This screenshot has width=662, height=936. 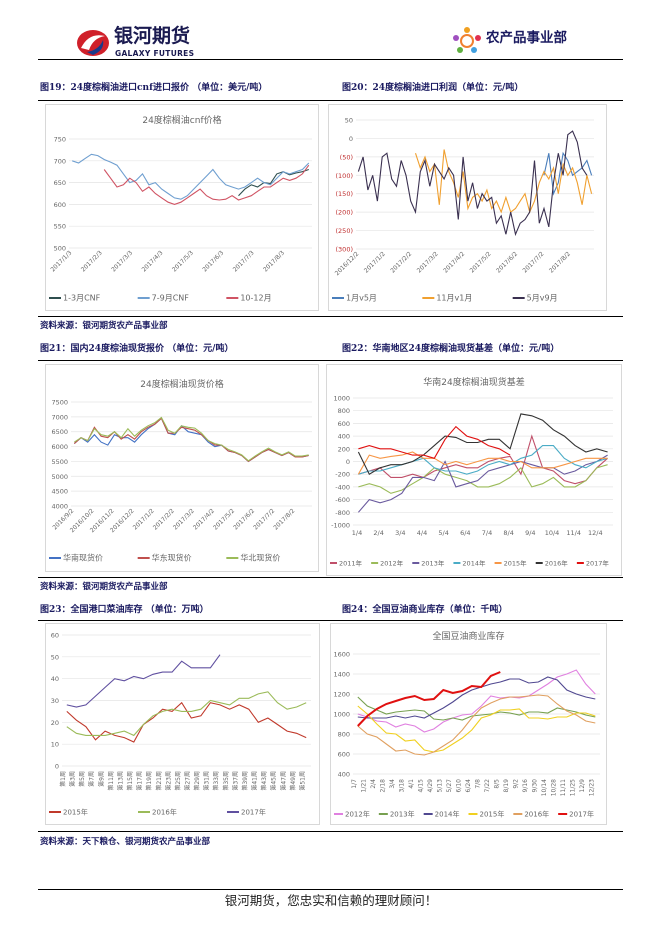 I want to click on x-tick-label: 10/28, so click(x=554, y=787).